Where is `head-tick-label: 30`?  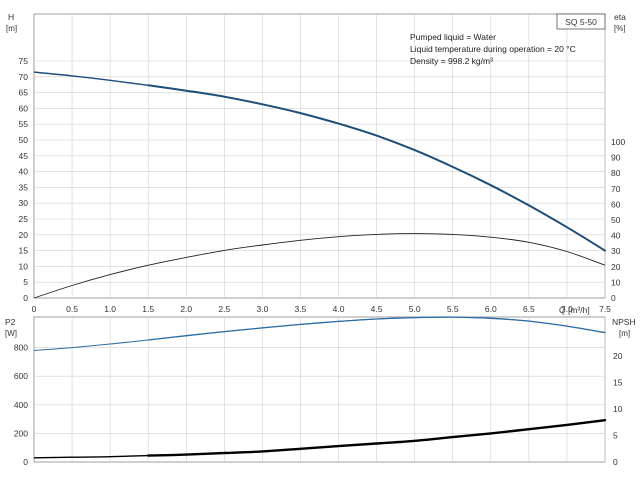 head-tick-label: 30 is located at coordinates (24, 203).